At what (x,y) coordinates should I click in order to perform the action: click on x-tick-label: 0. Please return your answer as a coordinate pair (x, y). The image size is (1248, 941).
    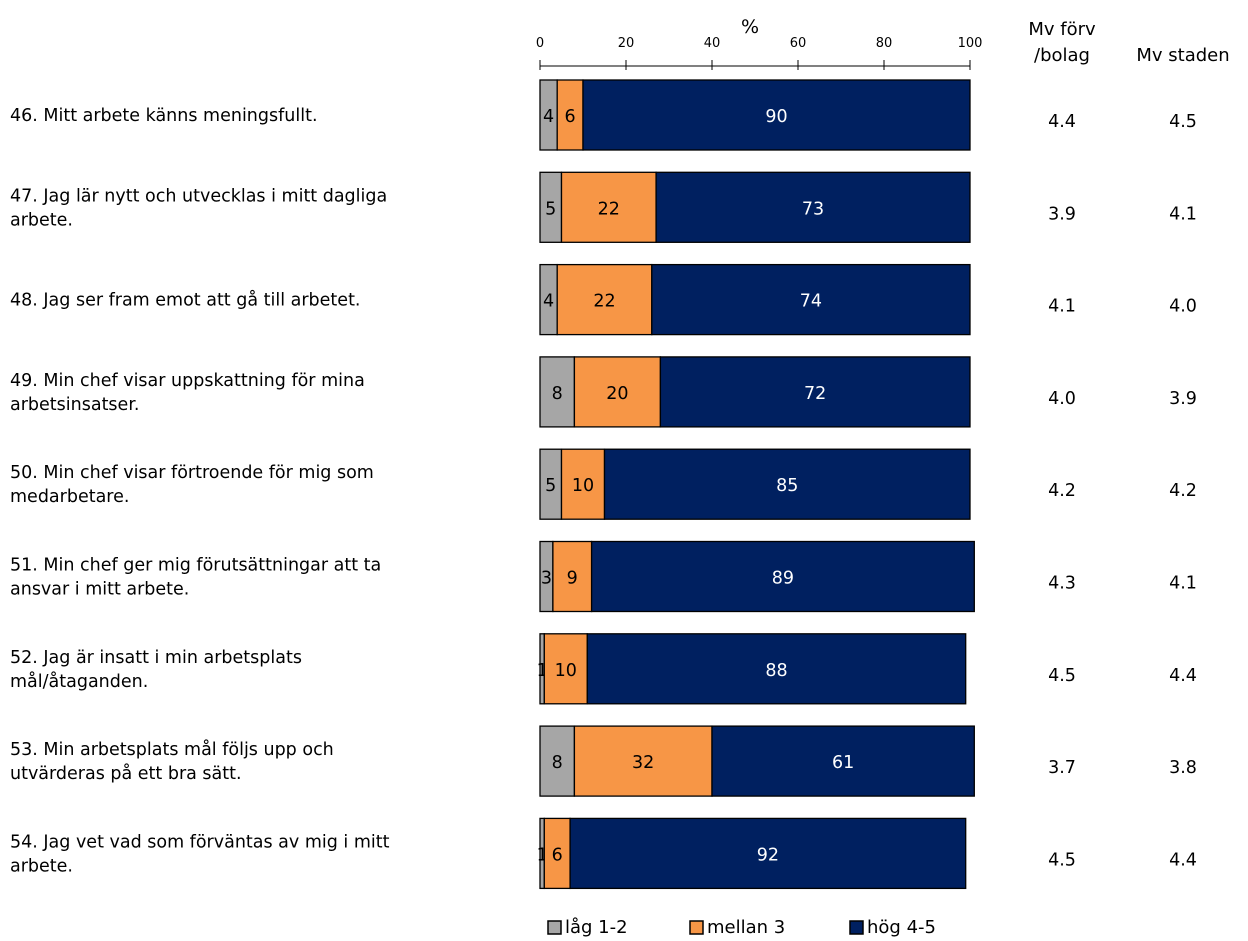
    Looking at the image, I should click on (540, 43).